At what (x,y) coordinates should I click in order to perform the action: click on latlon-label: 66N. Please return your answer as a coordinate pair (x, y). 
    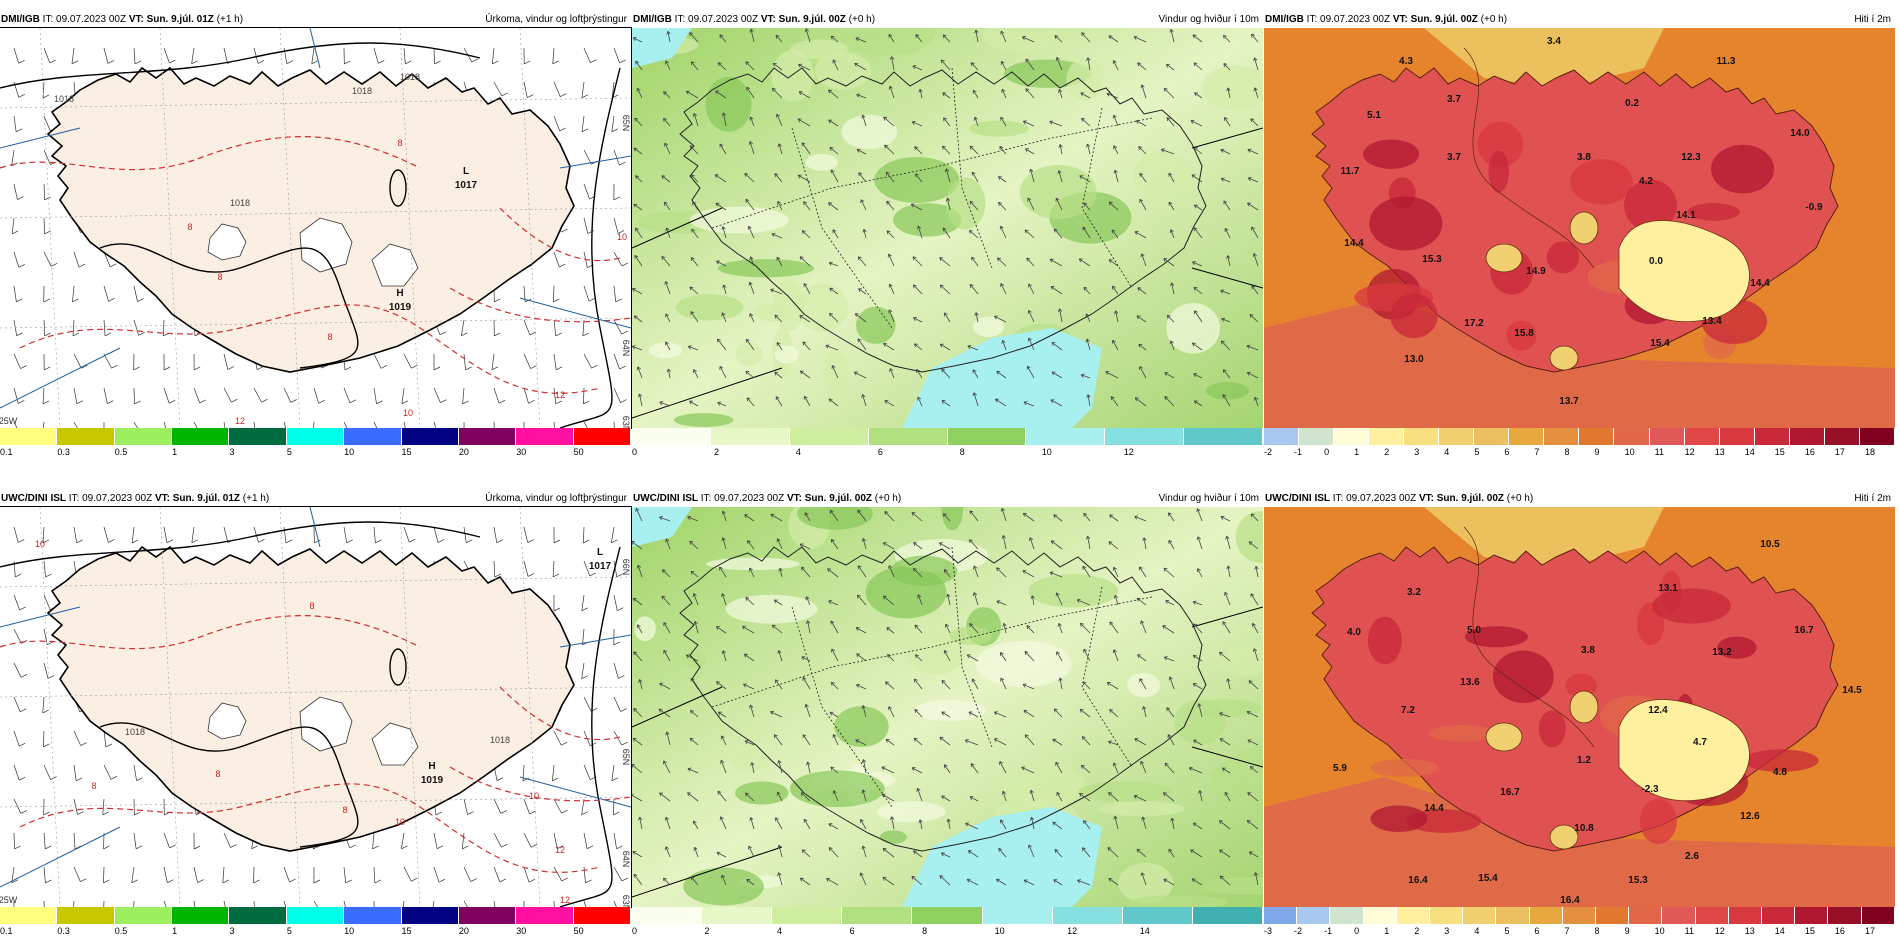
    Looking at the image, I should click on (626, 567).